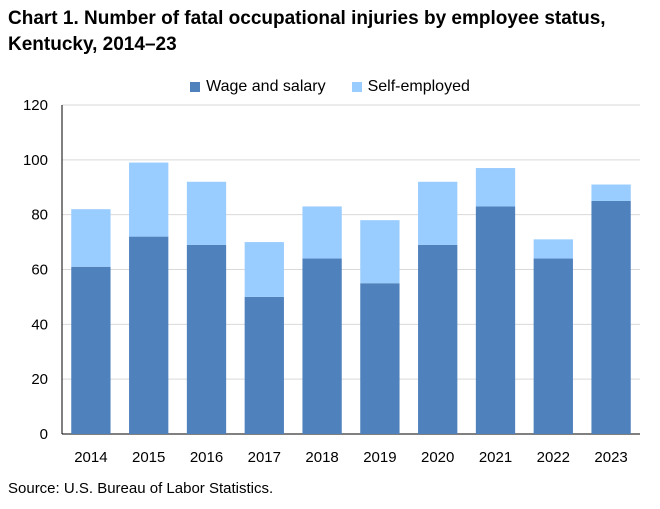 The width and height of the screenshot is (660, 509). What do you see at coordinates (206, 457) in the screenshot?
I see `x-tick-label: 2016` at bounding box center [206, 457].